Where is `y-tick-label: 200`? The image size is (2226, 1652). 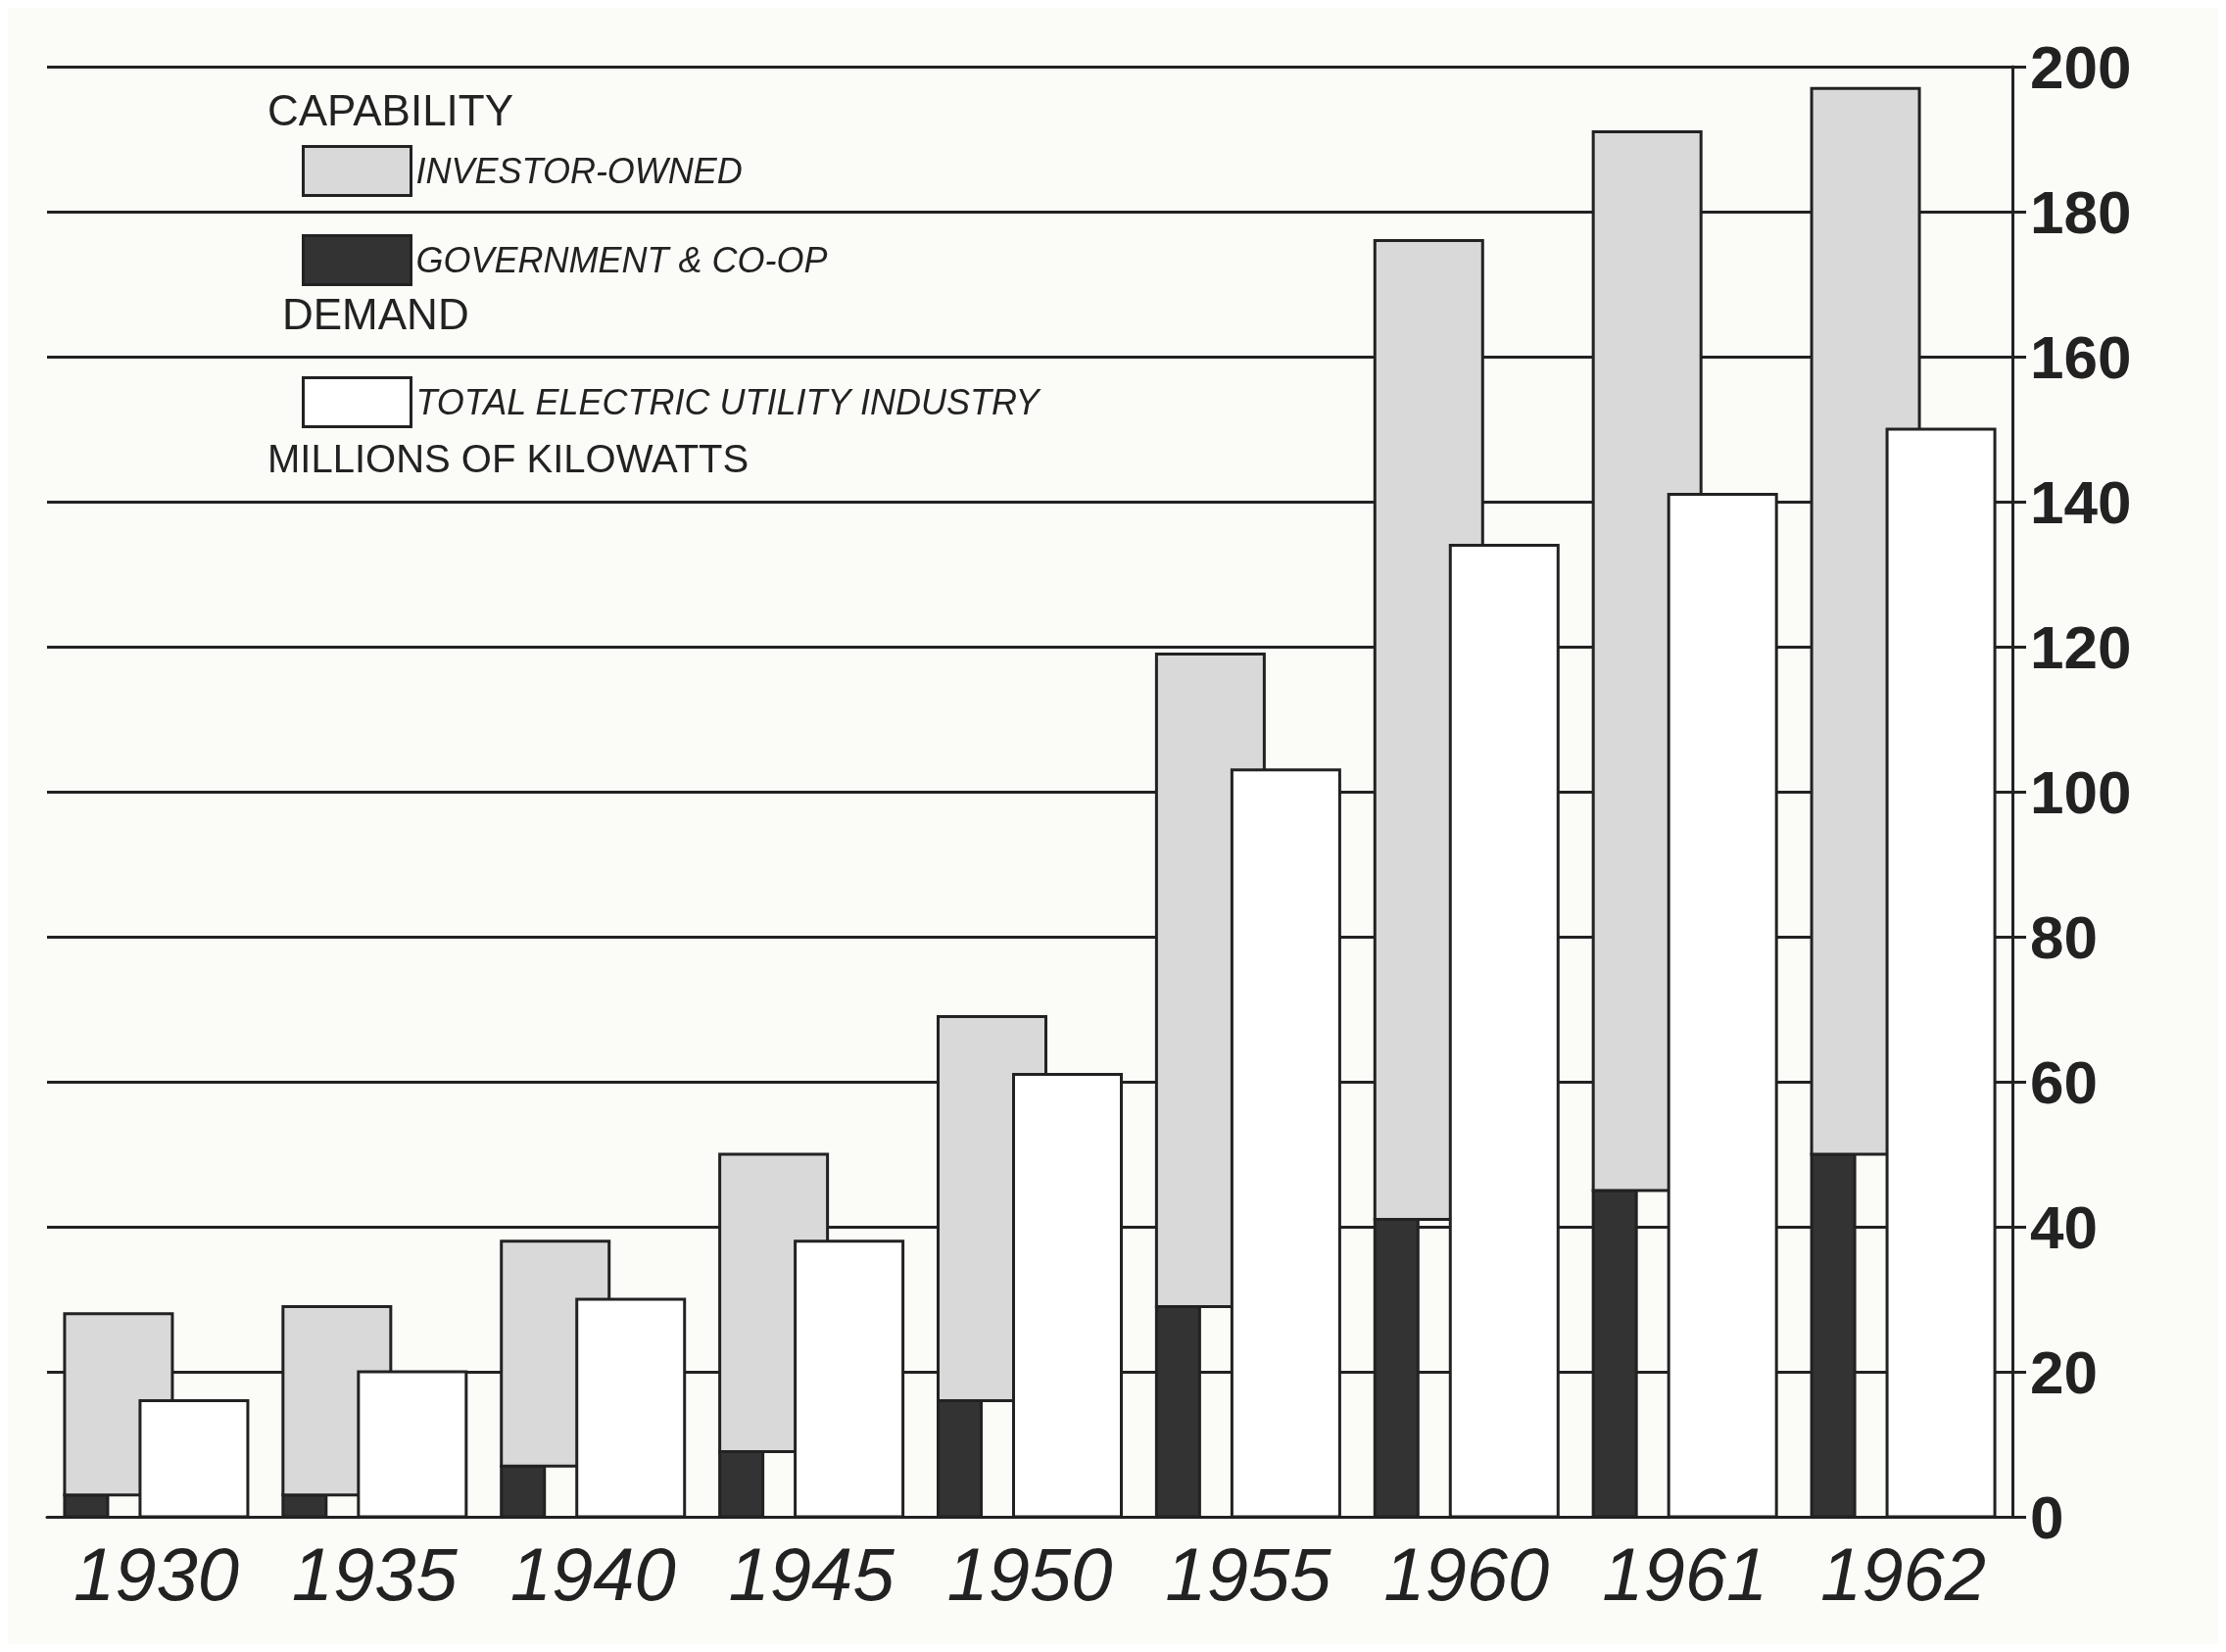 y-tick-label: 200 is located at coordinates (2081, 67).